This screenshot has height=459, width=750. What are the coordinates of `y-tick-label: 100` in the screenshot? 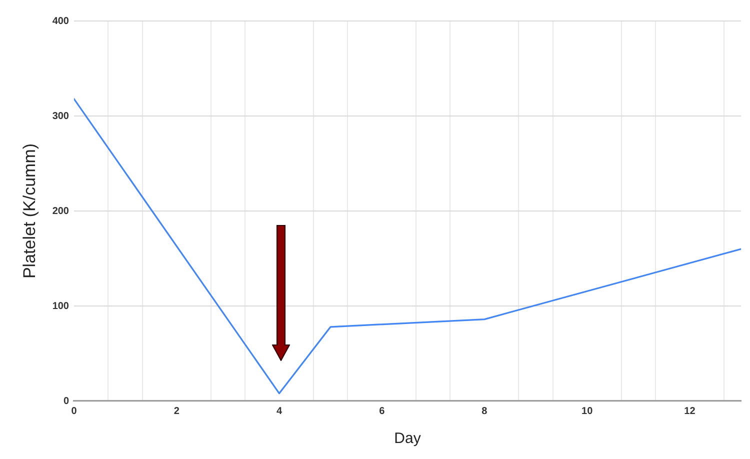 It's located at (61, 306).